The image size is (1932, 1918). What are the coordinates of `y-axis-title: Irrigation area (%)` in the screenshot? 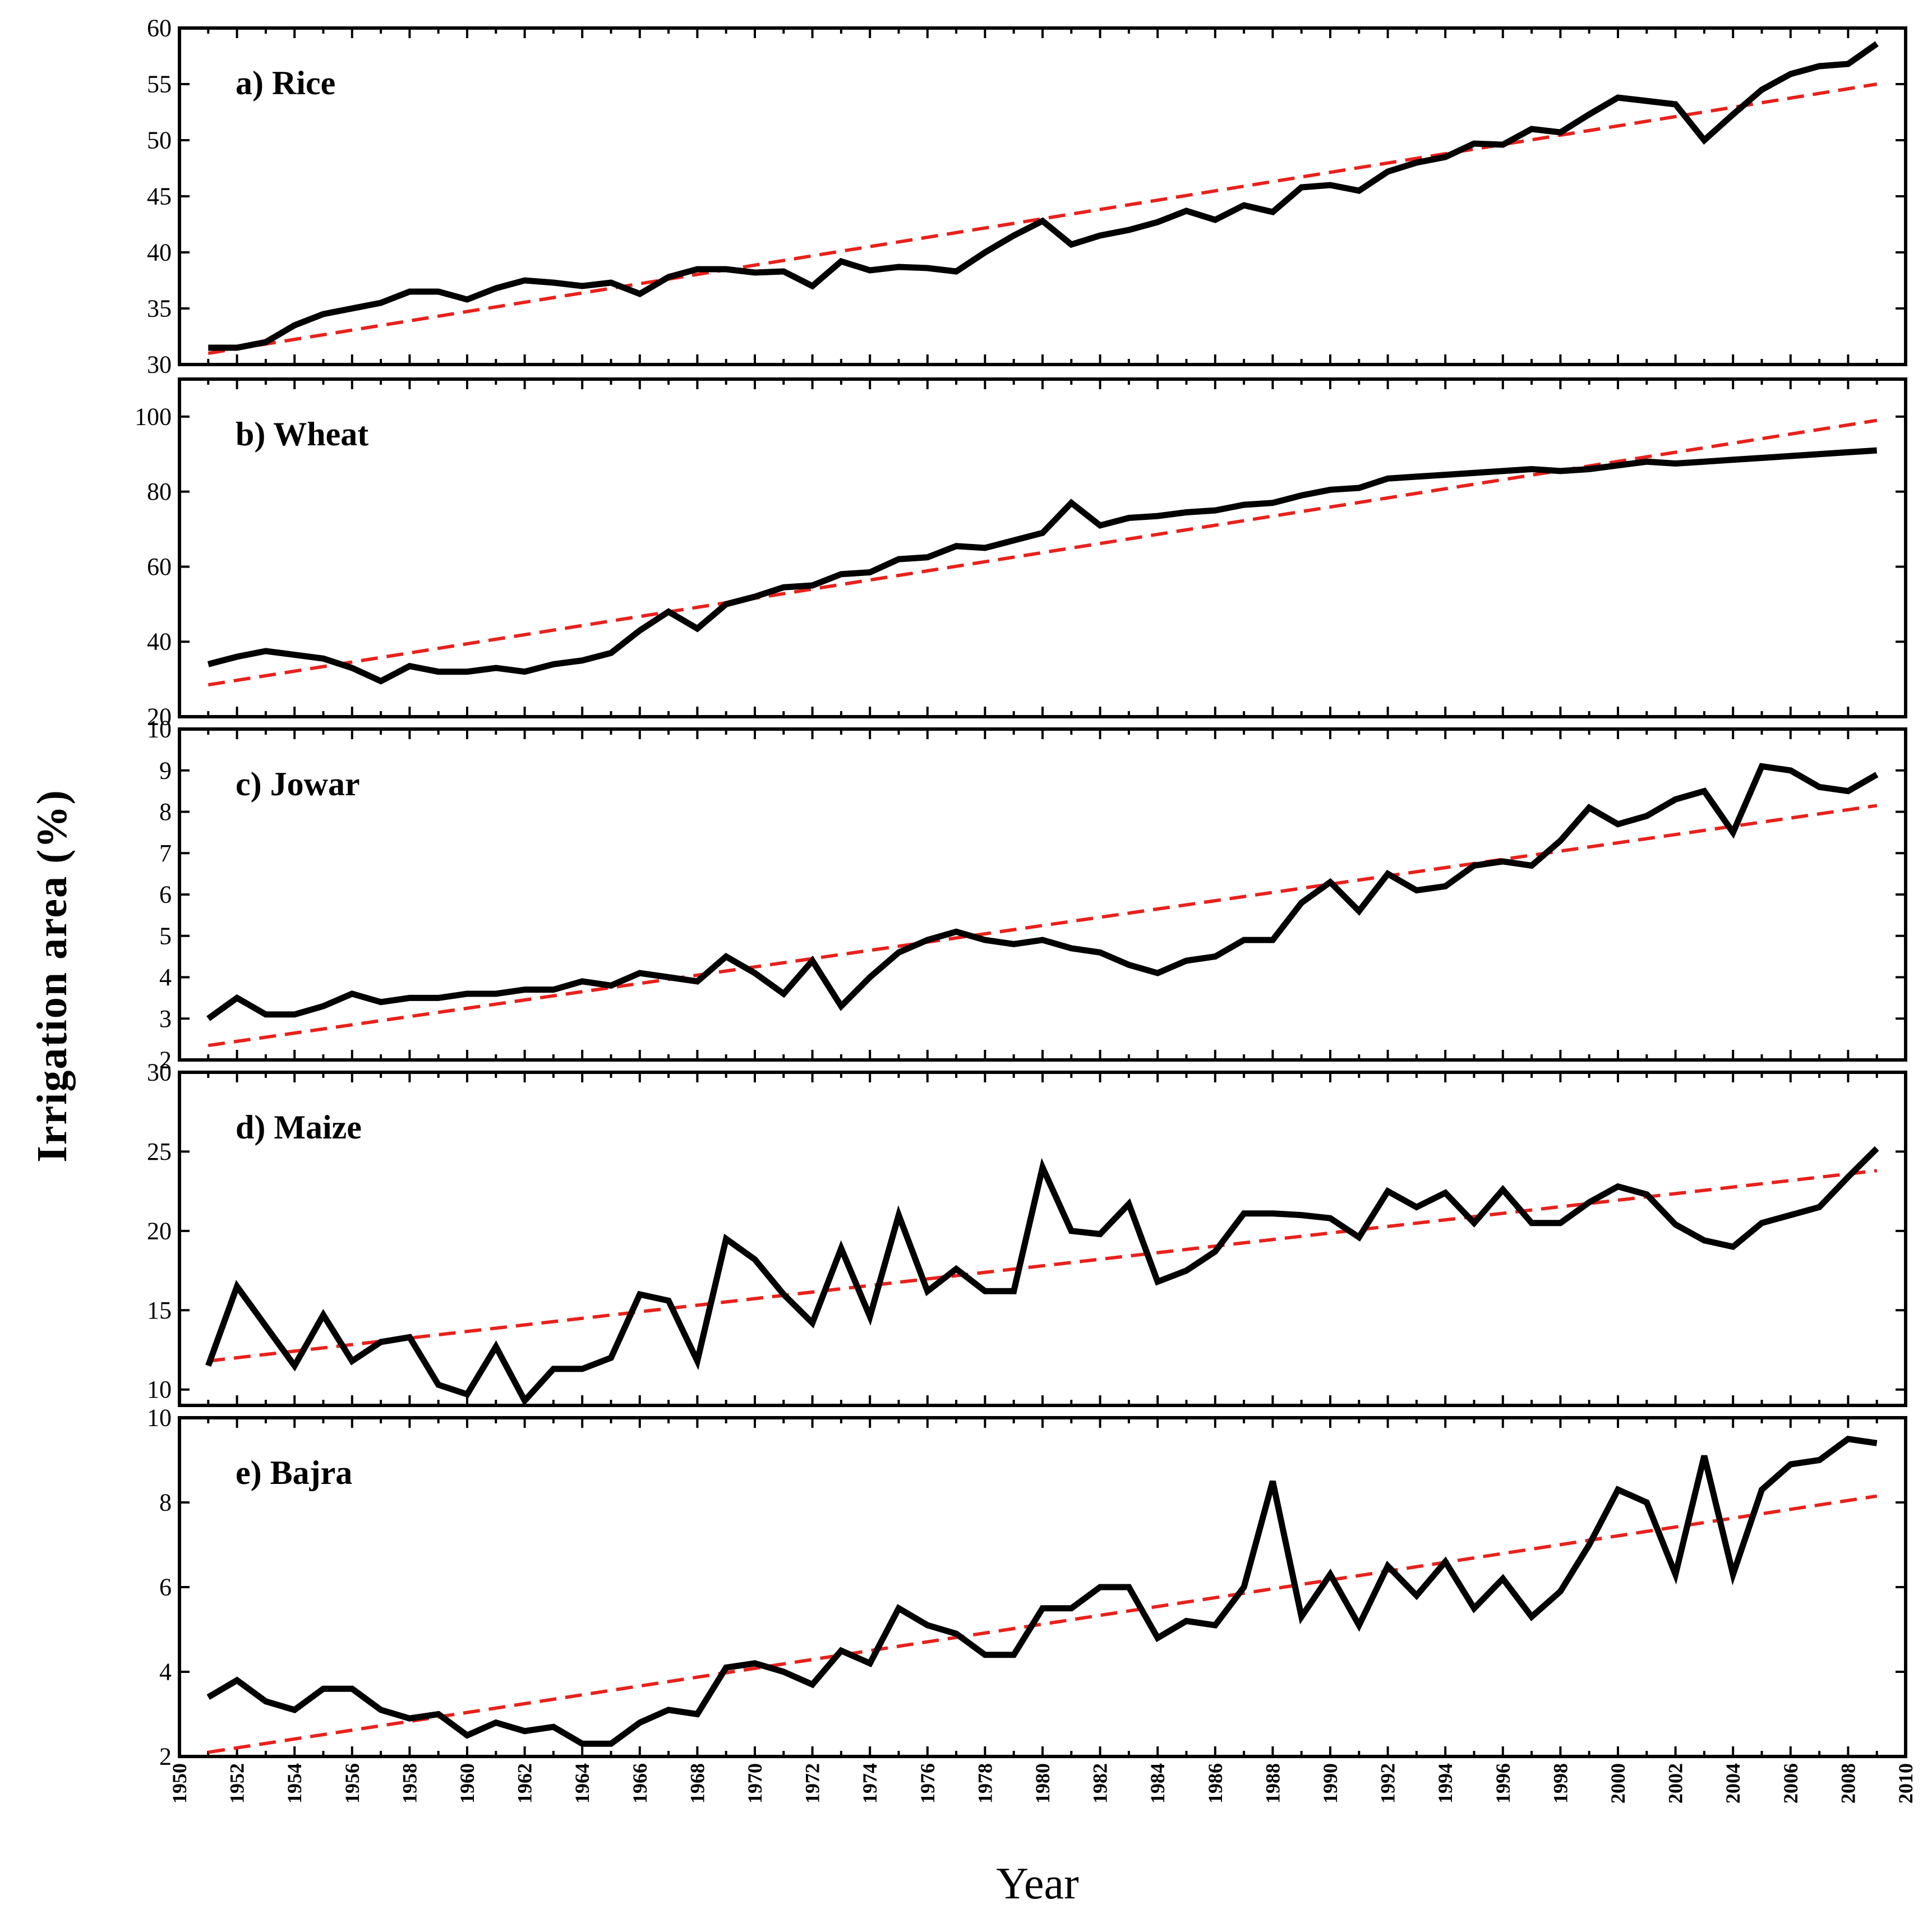 It's located at (52, 976).